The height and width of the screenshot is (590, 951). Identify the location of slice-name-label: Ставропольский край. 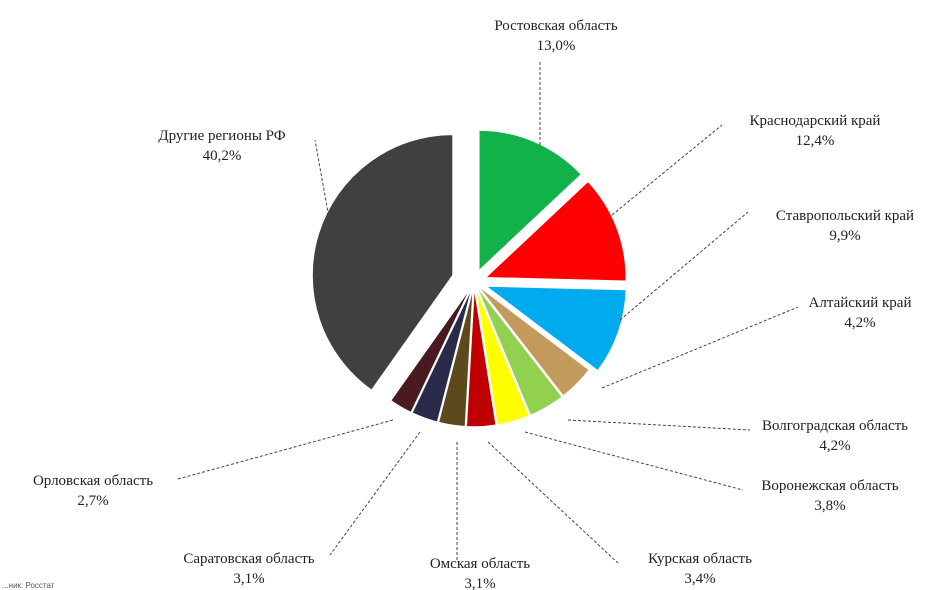
(845, 216).